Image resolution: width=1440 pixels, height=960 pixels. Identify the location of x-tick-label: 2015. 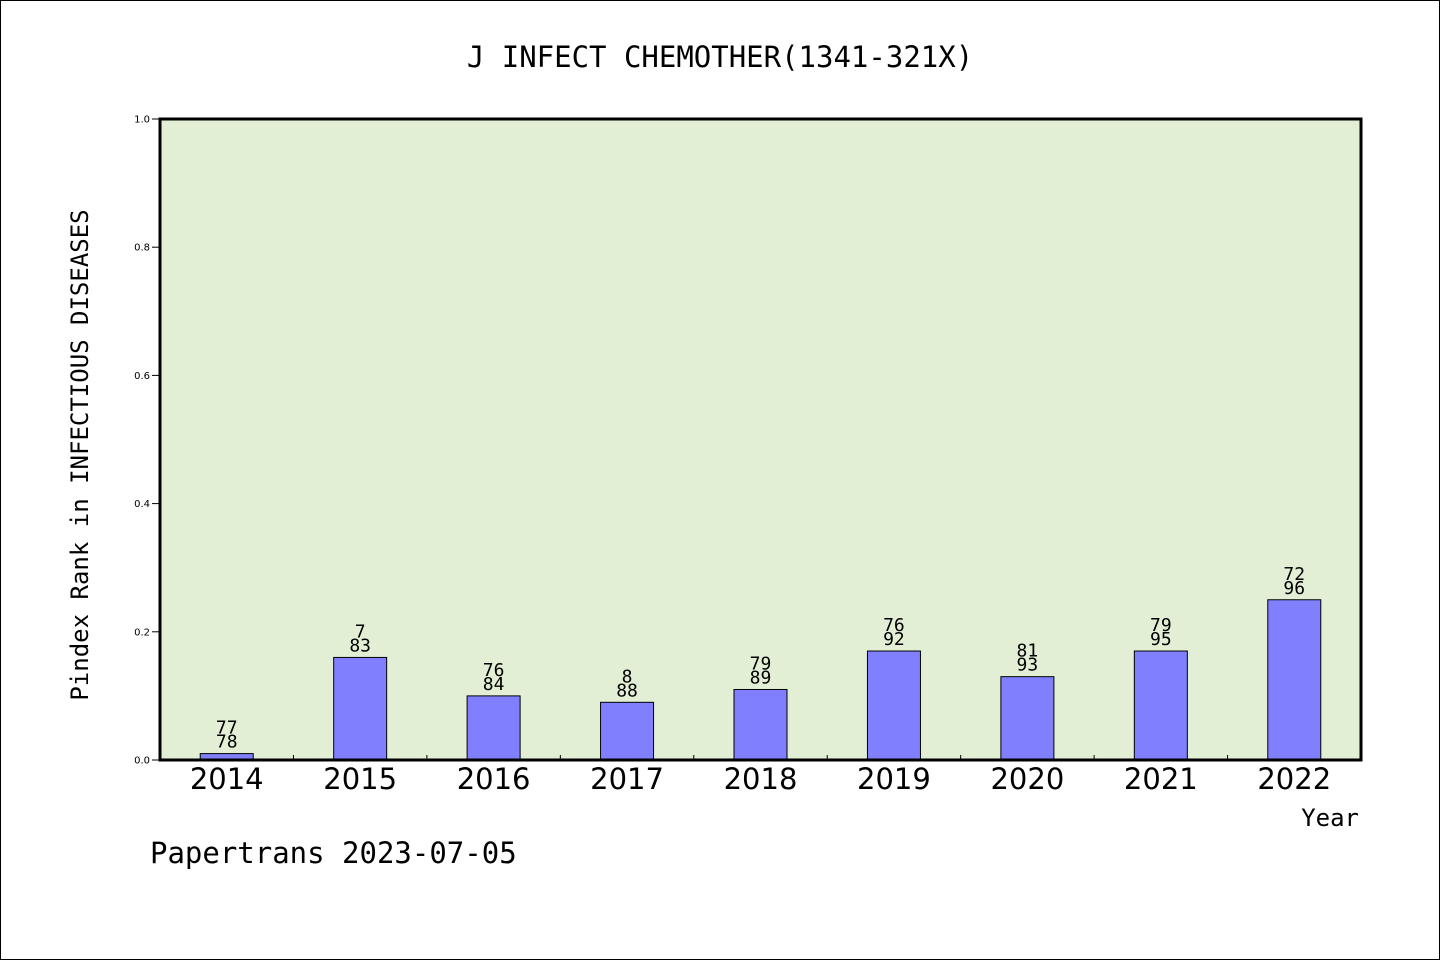
(360, 779).